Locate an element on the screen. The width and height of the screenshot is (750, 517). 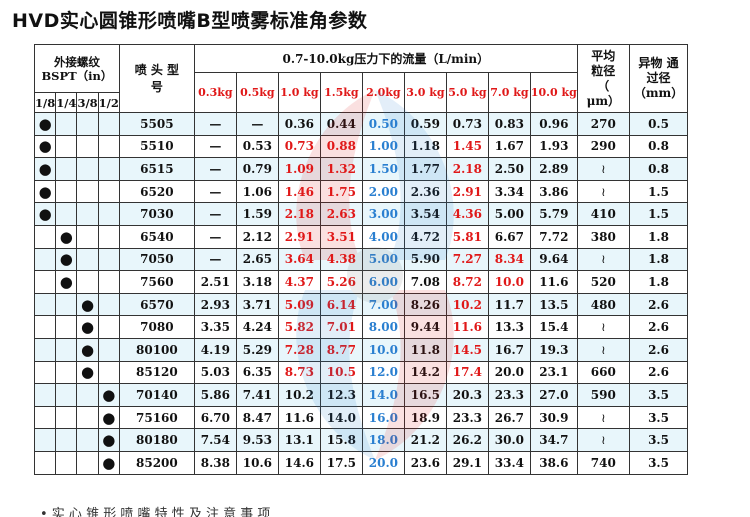
flow-cell: 1.18 is located at coordinates (425, 146).